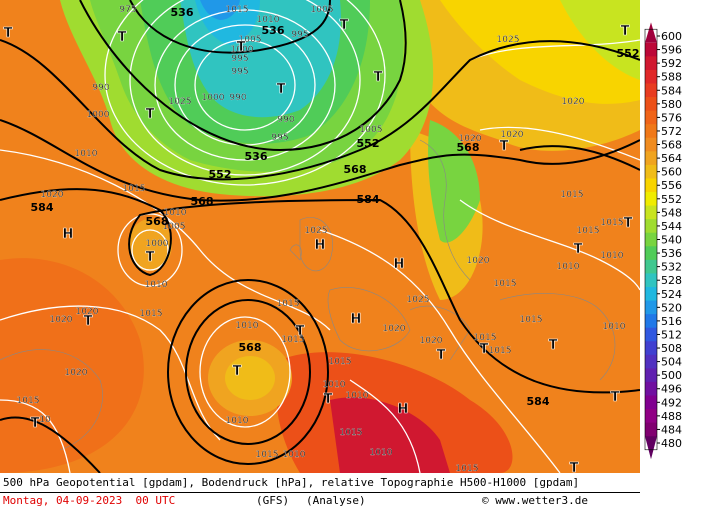  I want to click on geopotential-label: 552, so click(220, 174).